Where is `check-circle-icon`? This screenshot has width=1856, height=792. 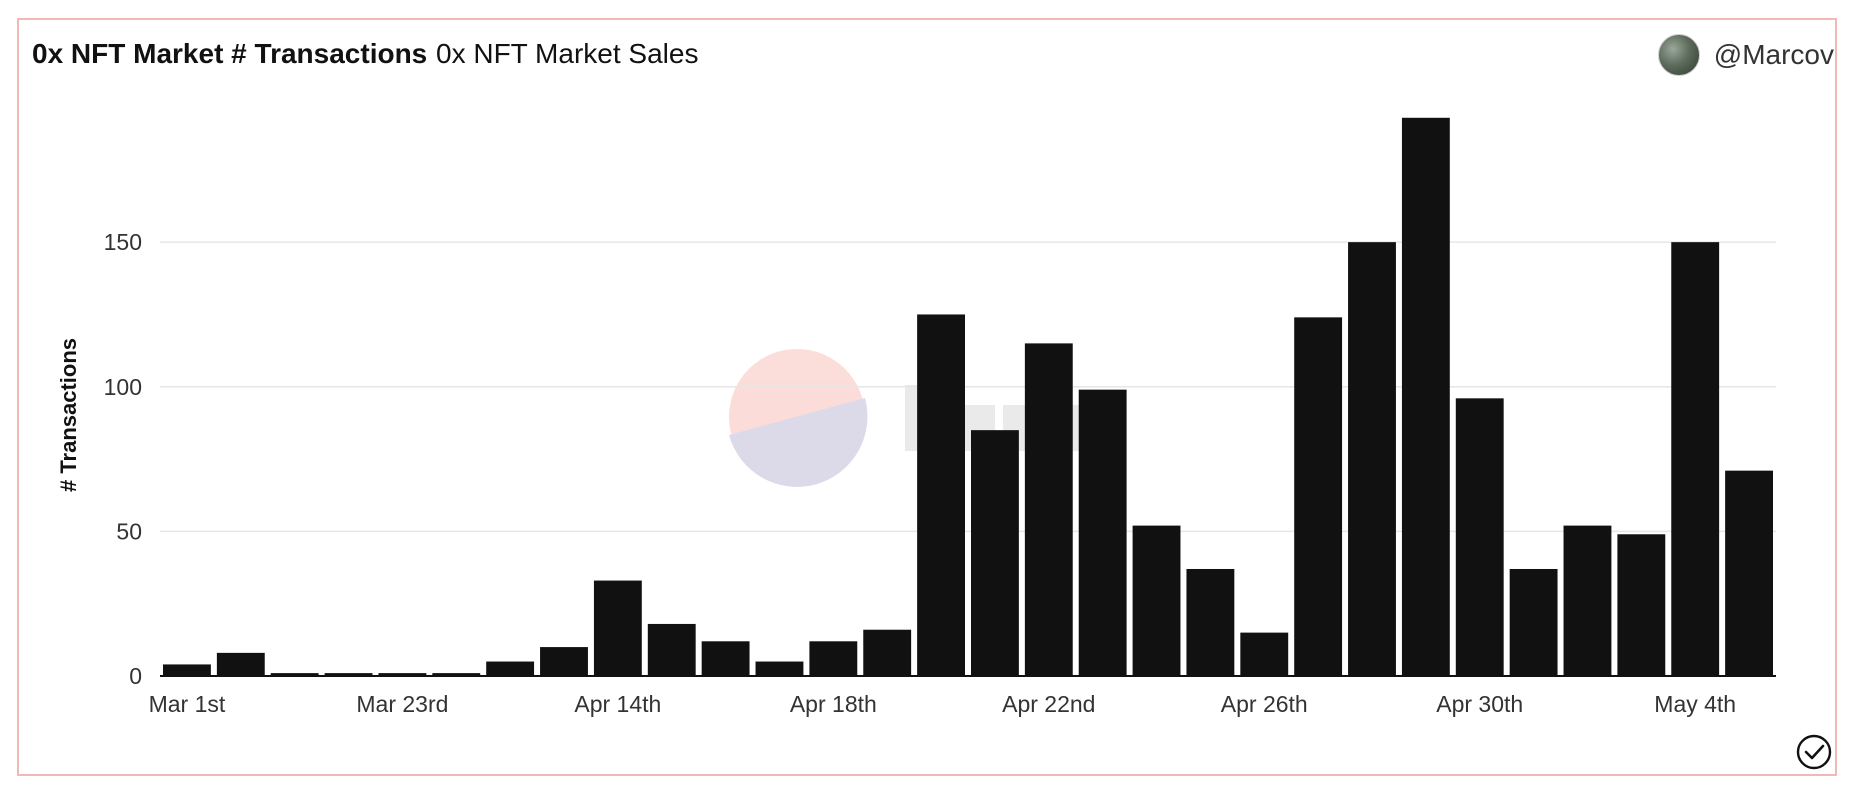
check-circle-icon is located at coordinates (1814, 752).